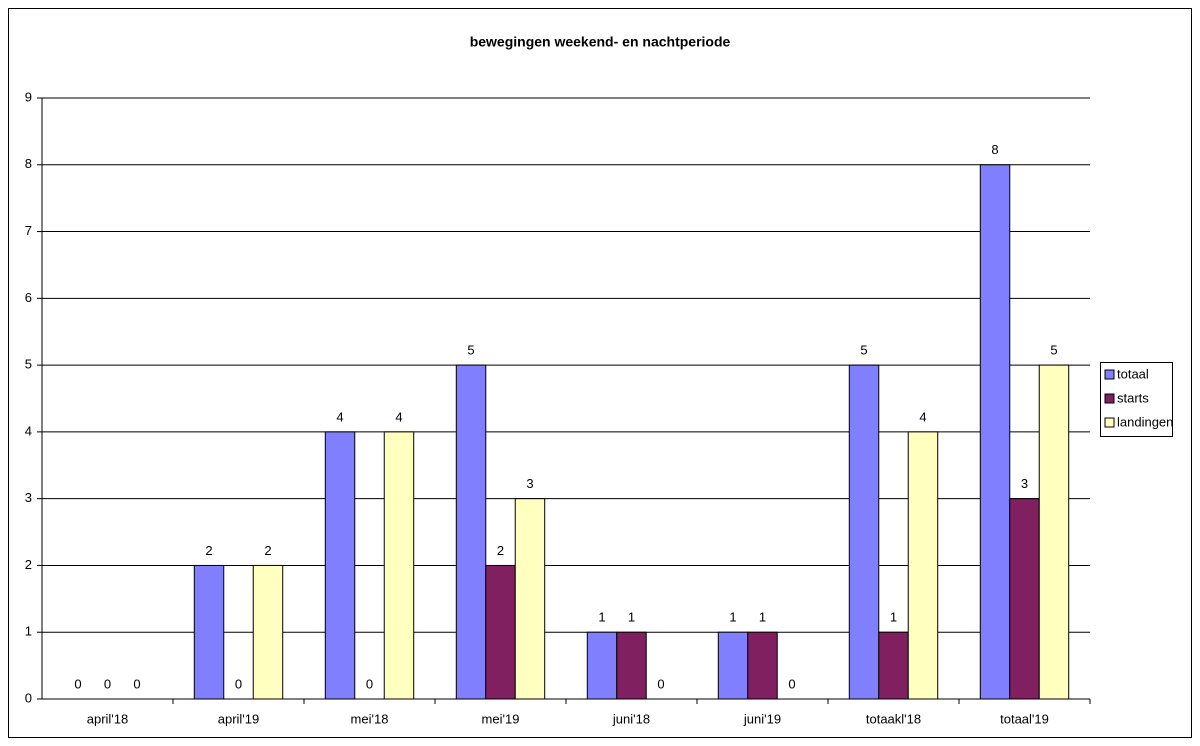 This screenshot has height=746, width=1200. Describe the element at coordinates (28, 163) in the screenshot. I see `y-tick-label: 8` at that location.